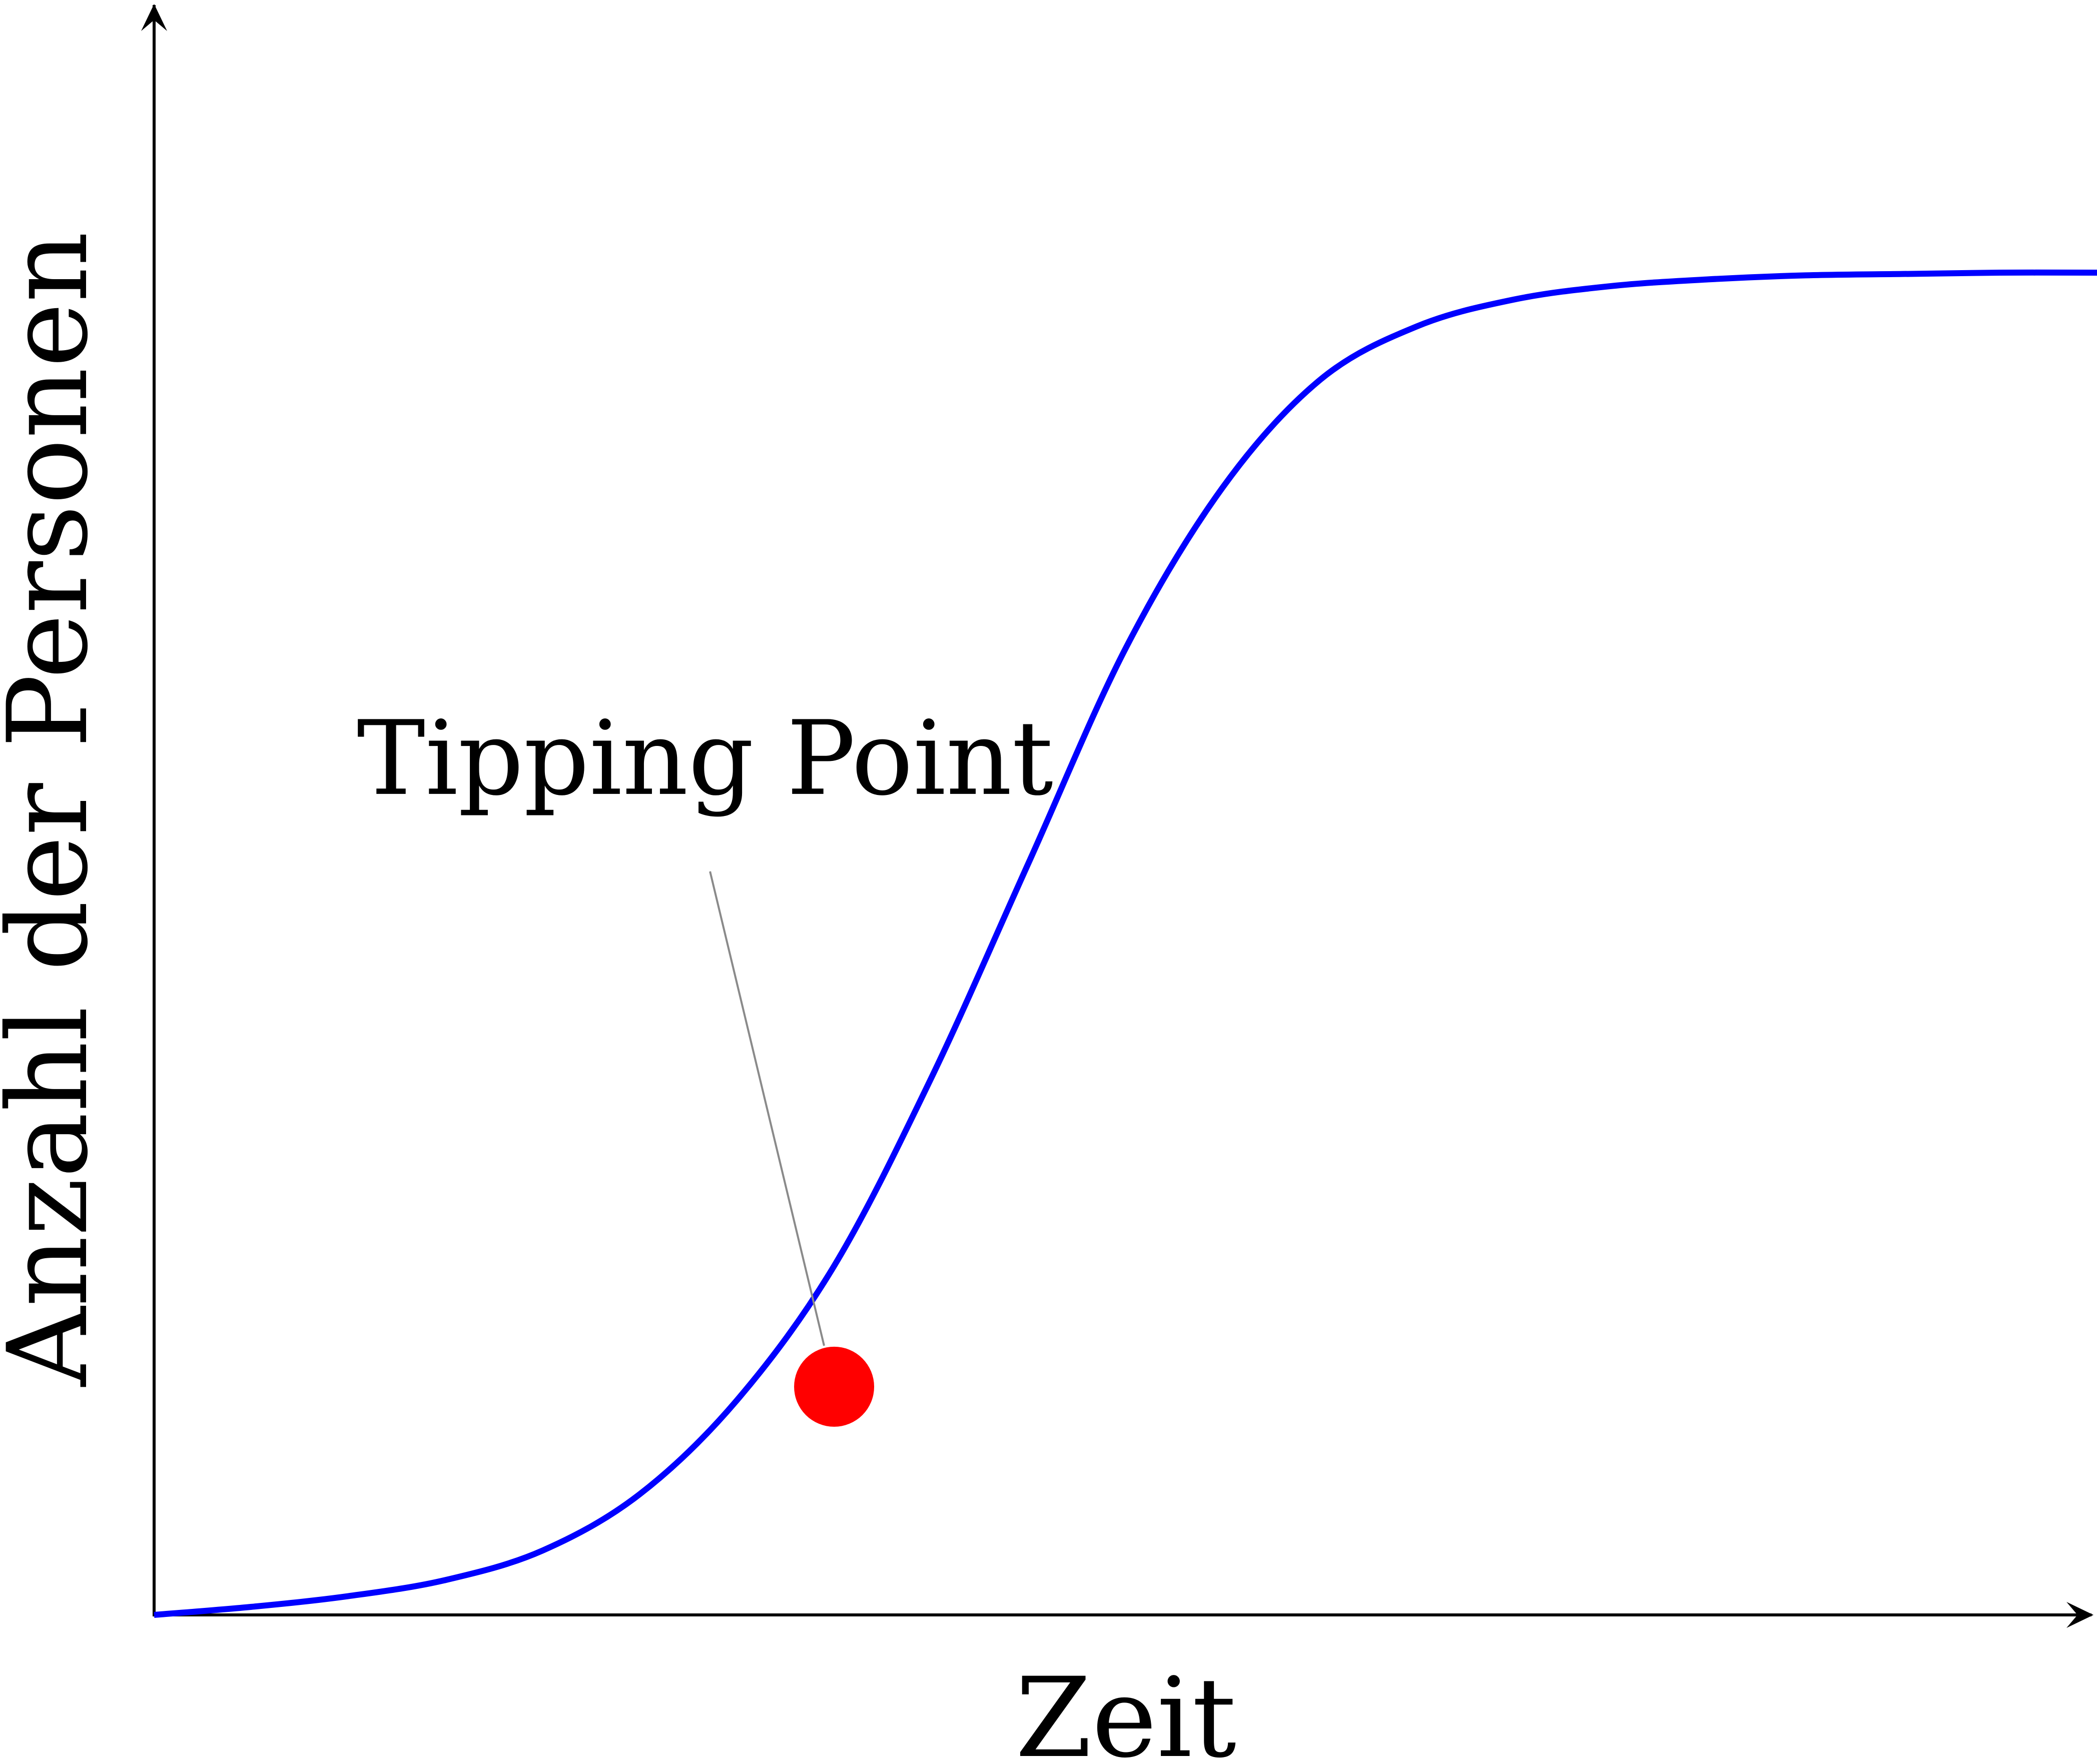 Image resolution: width=2097 pixels, height=1764 pixels. Describe the element at coordinates (1125, 1709) in the screenshot. I see `x-axis-label: Zeit` at that location.